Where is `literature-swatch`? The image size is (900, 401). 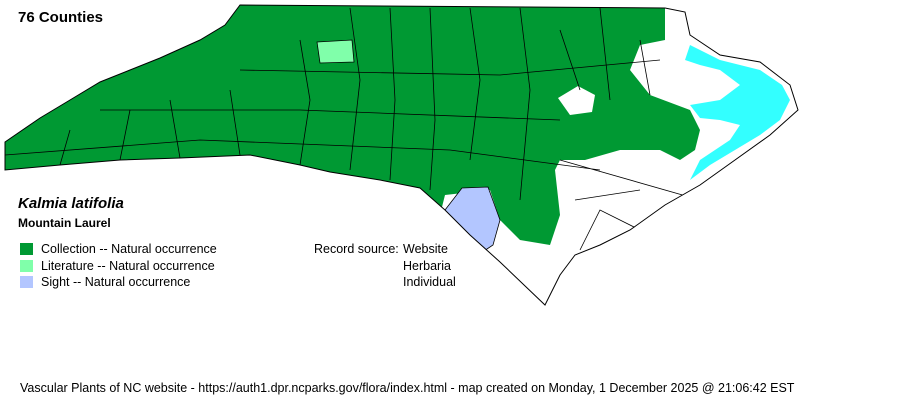 literature-swatch is located at coordinates (26, 266).